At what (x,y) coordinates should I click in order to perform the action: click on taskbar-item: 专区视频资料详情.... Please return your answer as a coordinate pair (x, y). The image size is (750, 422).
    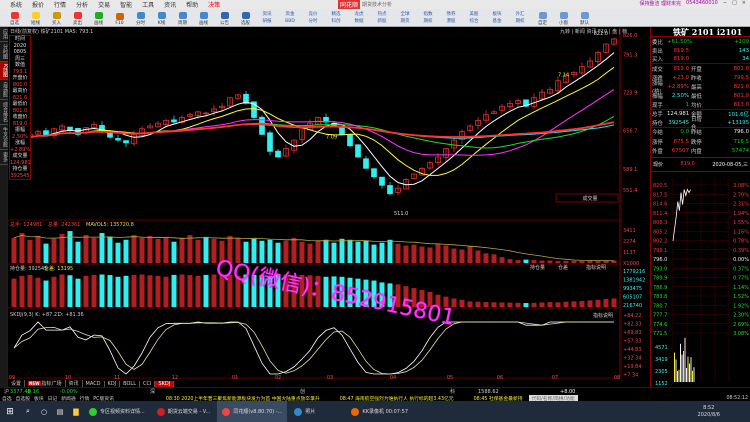
    Looking at the image, I should click on (117, 411).